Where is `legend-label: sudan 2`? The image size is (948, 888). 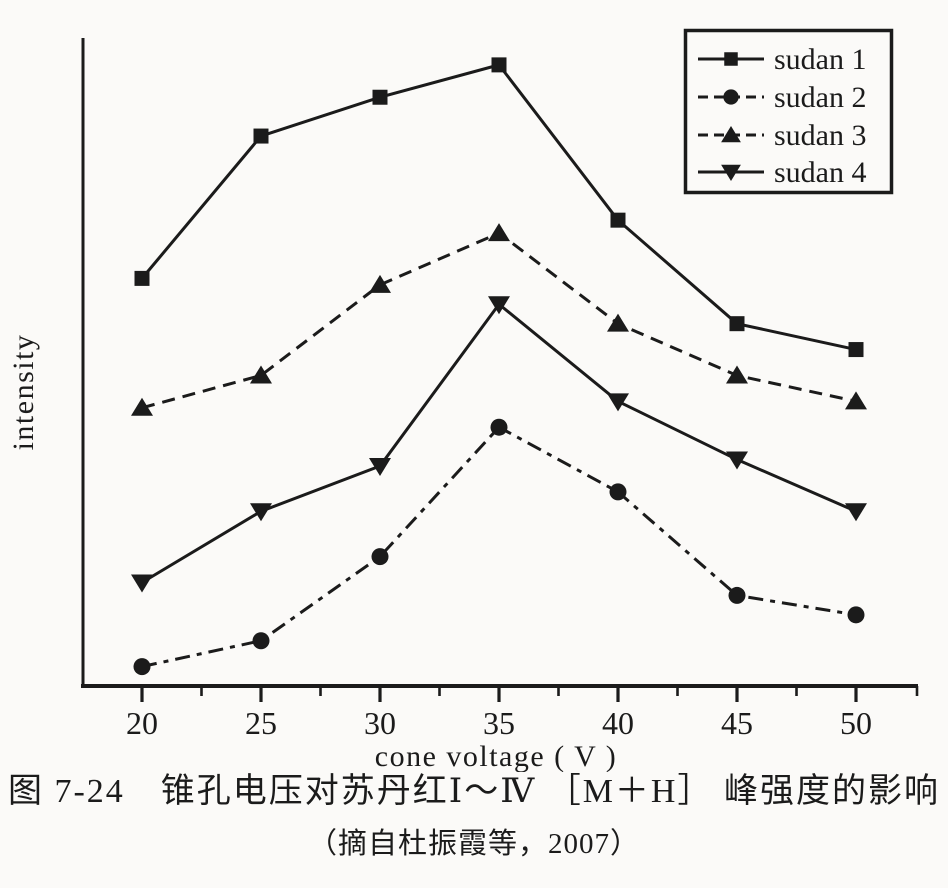
legend-label: sudan 2 is located at coordinates (820, 97).